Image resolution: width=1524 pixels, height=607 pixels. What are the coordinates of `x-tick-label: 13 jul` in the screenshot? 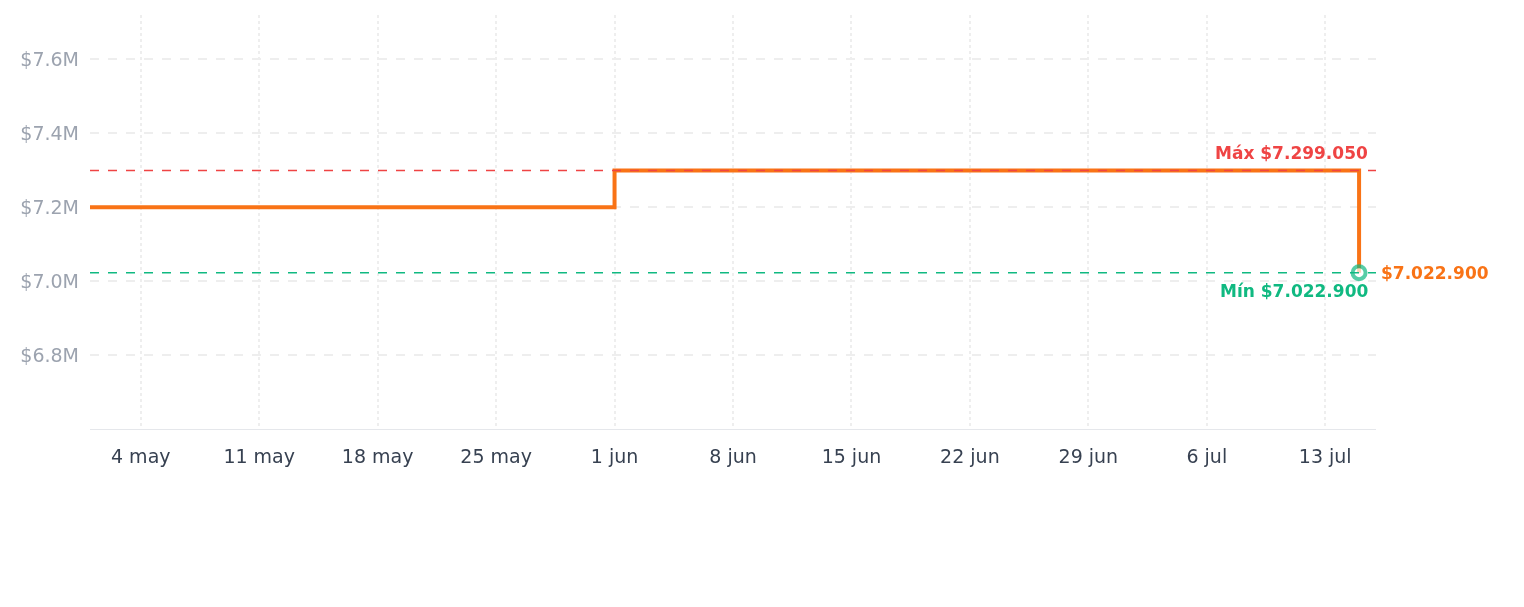 It's located at (1325, 455).